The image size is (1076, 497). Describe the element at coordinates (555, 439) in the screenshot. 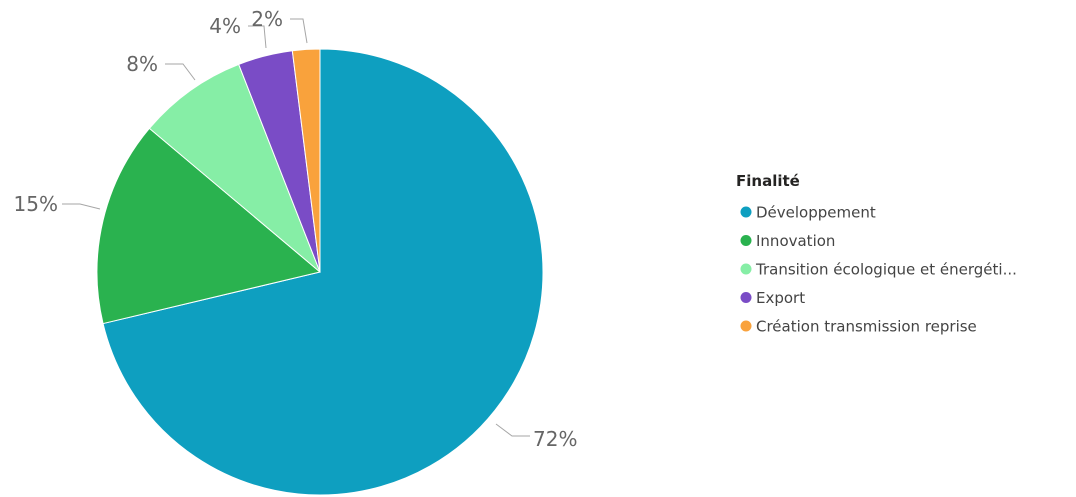

I see `slice-data-label: 72%` at that location.